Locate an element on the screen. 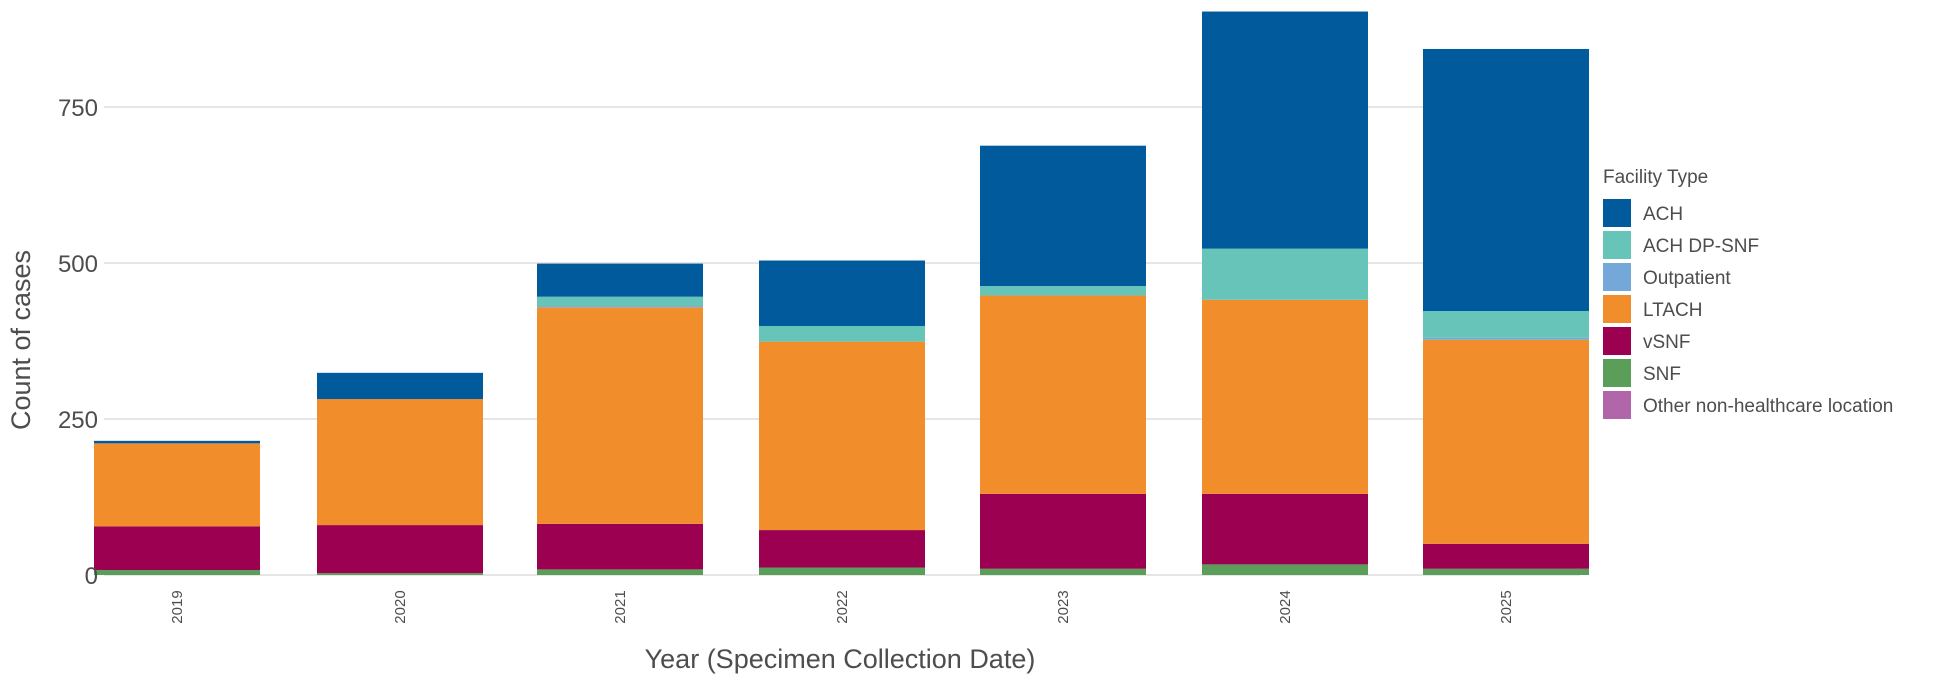 The image size is (1954, 681). bar-segment-ltach-2024 is located at coordinates (1285, 396).